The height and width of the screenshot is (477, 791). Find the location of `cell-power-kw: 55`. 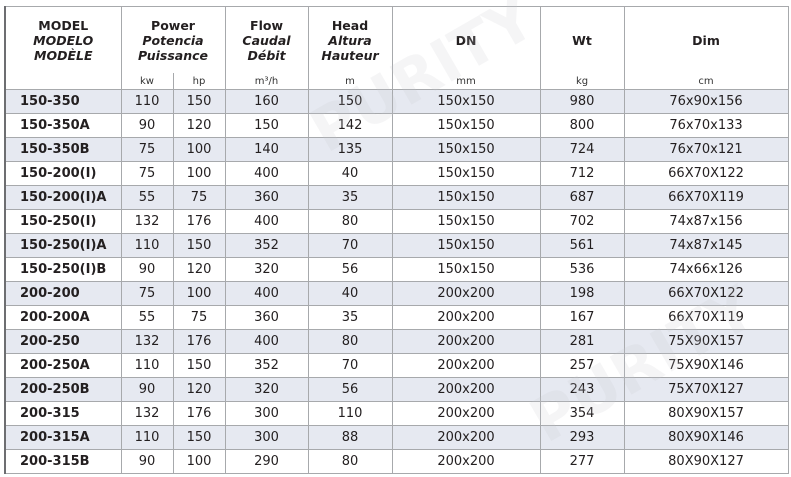

cell-power-kw: 55 is located at coordinates (147, 197).